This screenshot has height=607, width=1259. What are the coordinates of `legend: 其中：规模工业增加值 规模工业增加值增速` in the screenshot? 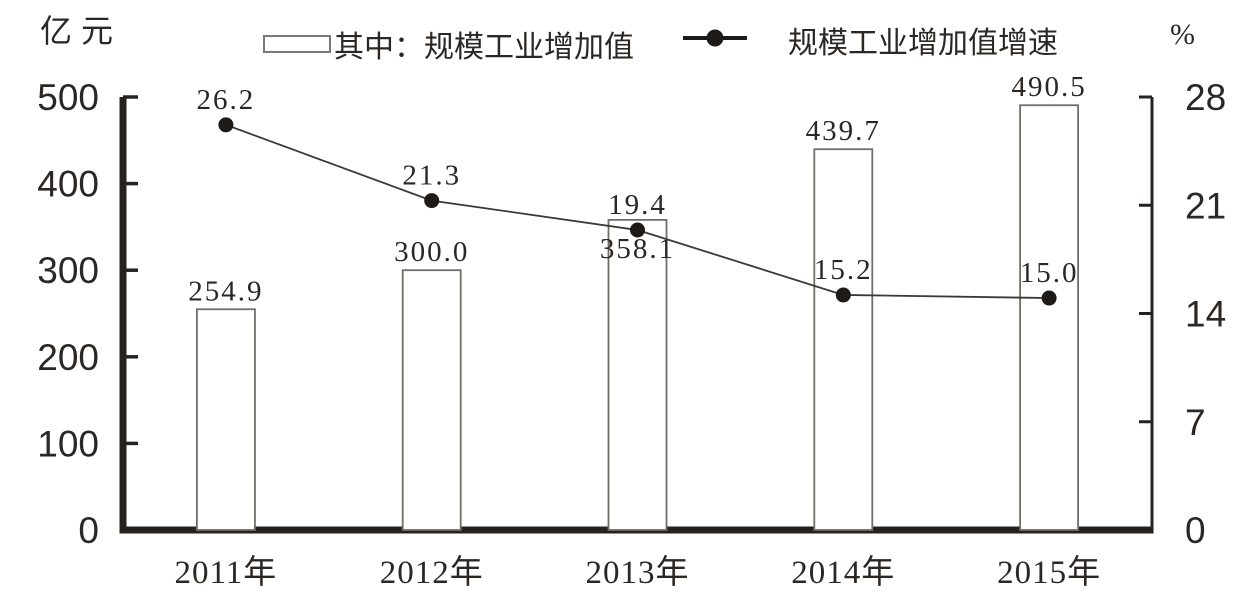 It's located at (629, 32).